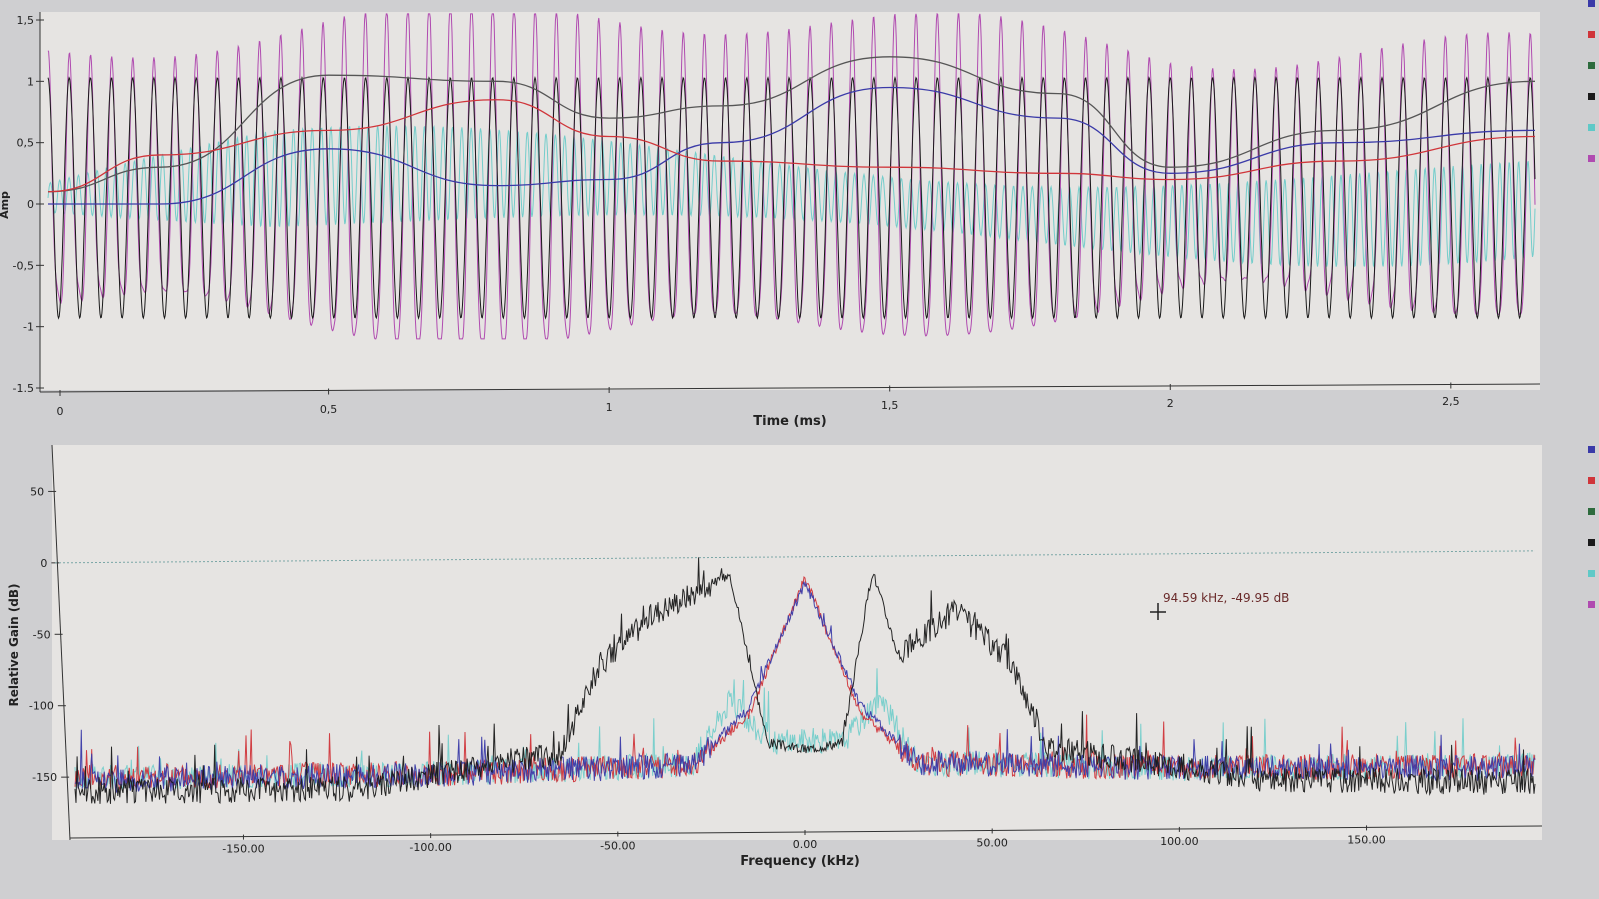 The height and width of the screenshot is (899, 1599). Describe the element at coordinates (44, 777) in the screenshot. I see `freq-y-tick-label: -150` at that location.